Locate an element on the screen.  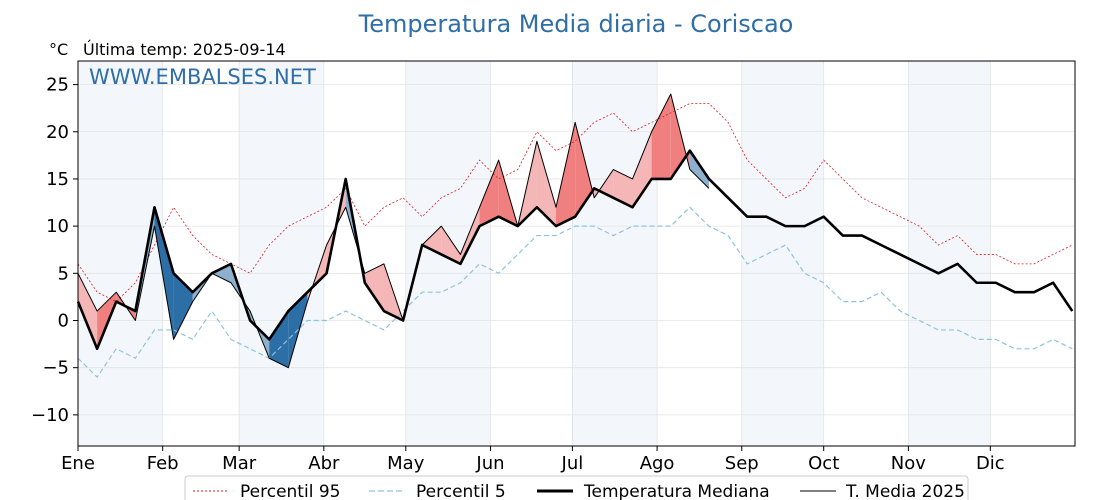
month-band-Sep is located at coordinates (782, 253).